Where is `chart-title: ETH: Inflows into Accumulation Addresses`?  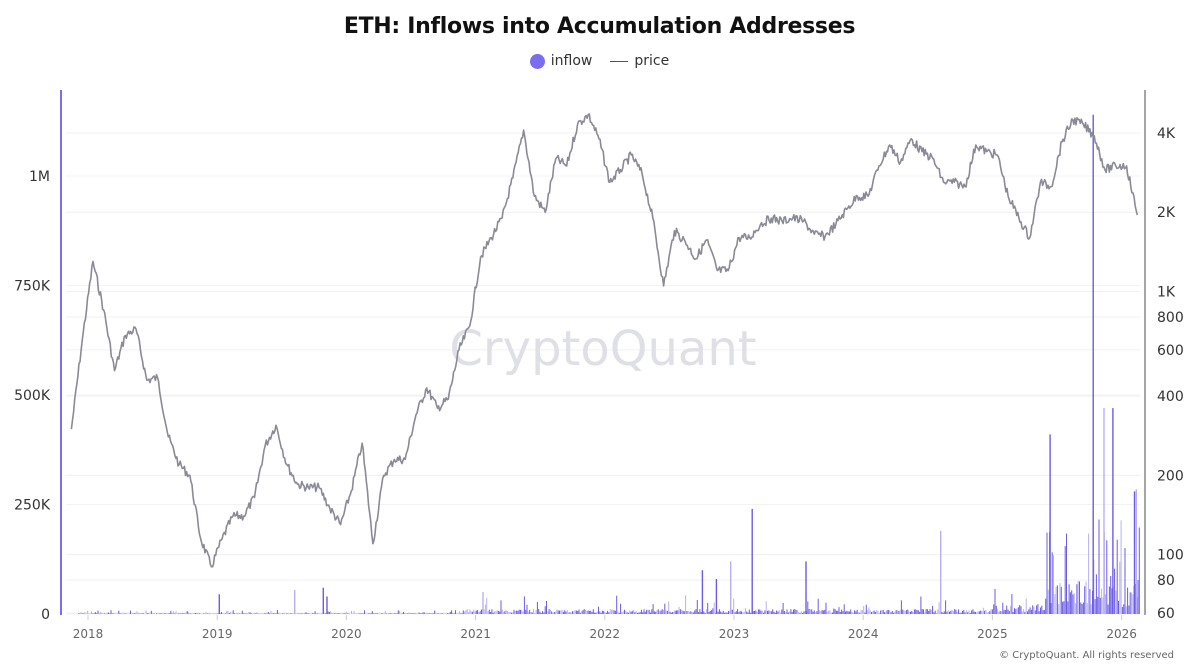 chart-title: ETH: Inflows into Accumulation Addresses is located at coordinates (599, 26).